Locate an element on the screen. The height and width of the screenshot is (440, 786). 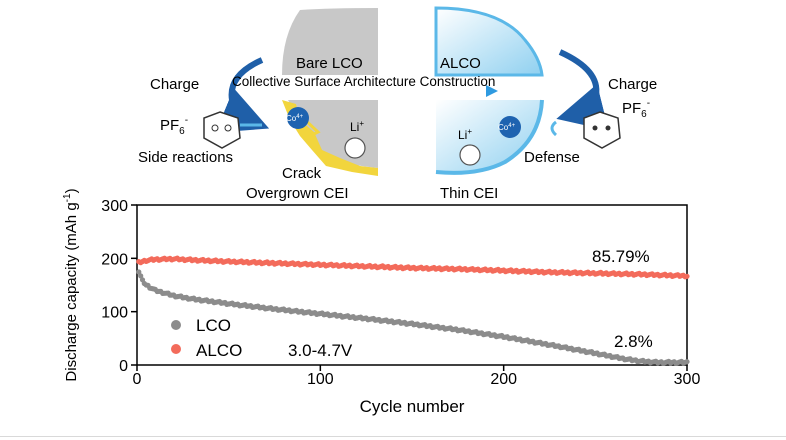
alco-crystal-top is located at coordinates (489, 41).